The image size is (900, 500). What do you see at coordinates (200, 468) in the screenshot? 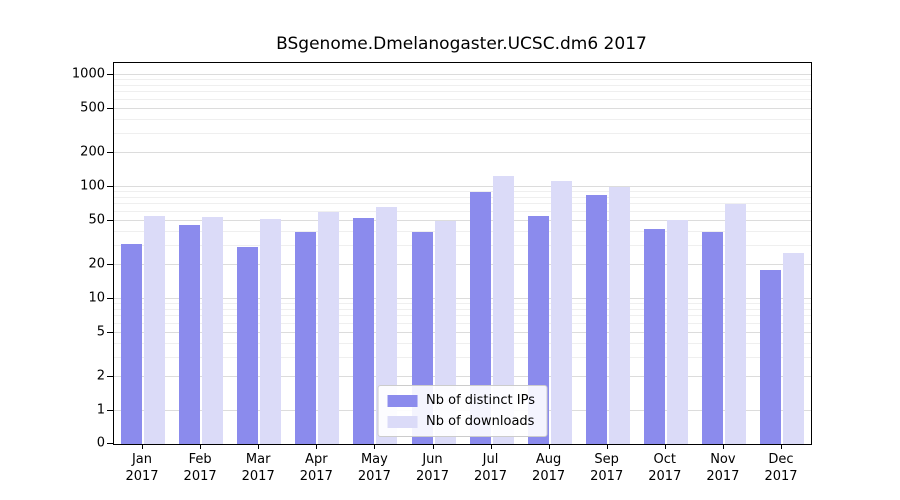
I see `x-tick-label: Feb 2017` at bounding box center [200, 468].